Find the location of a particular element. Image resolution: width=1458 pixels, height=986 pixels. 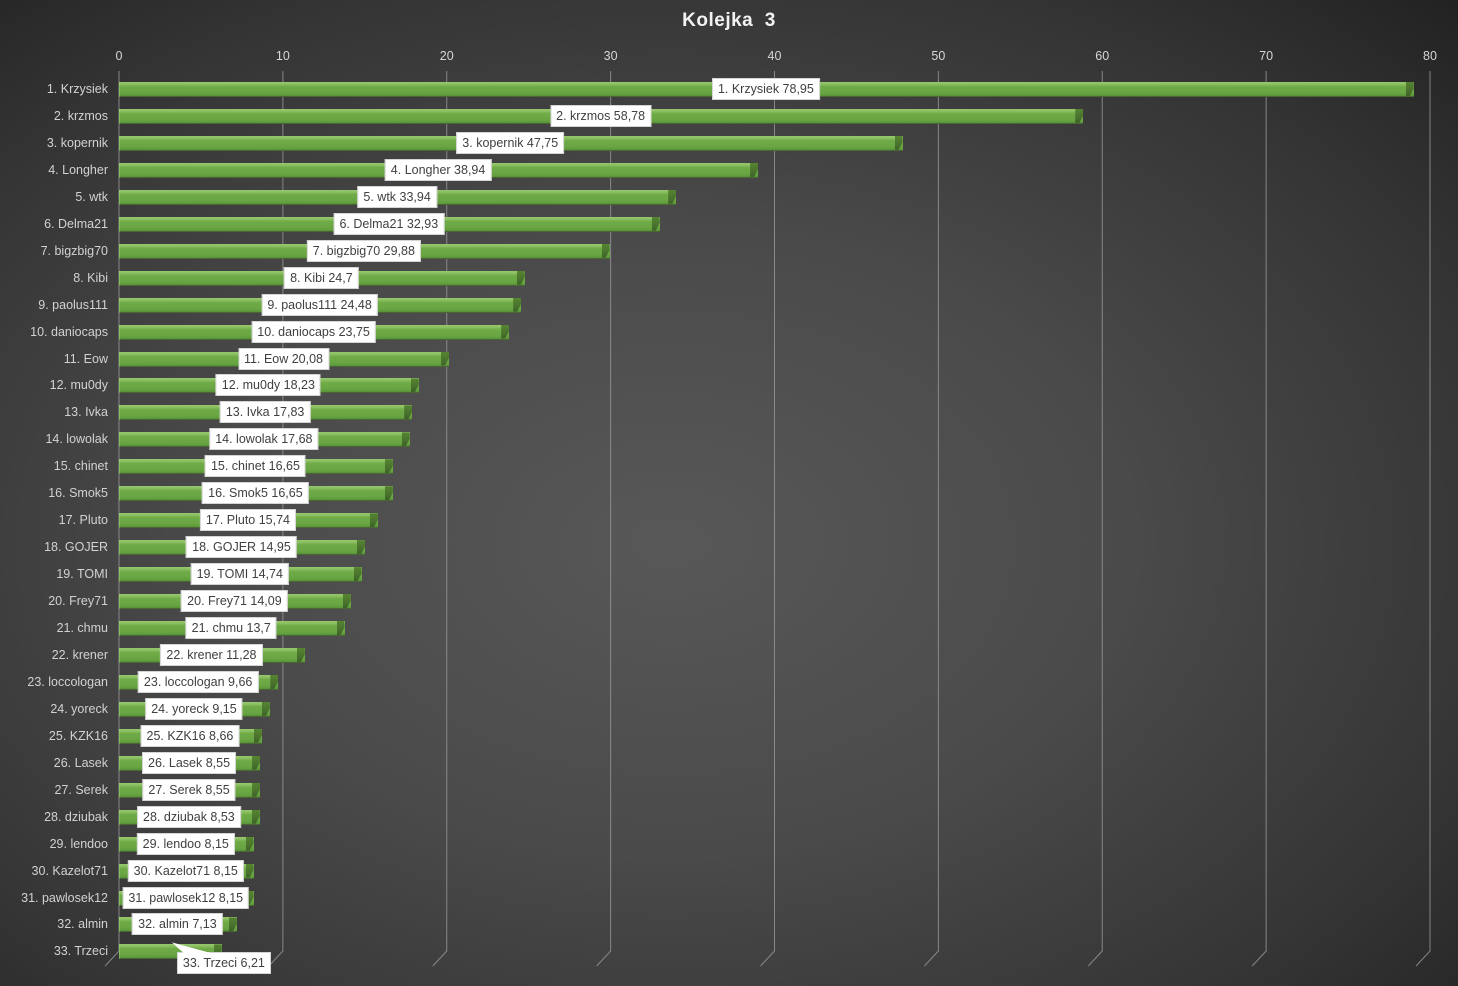

category-label: 16. Smok5 is located at coordinates (78, 493).